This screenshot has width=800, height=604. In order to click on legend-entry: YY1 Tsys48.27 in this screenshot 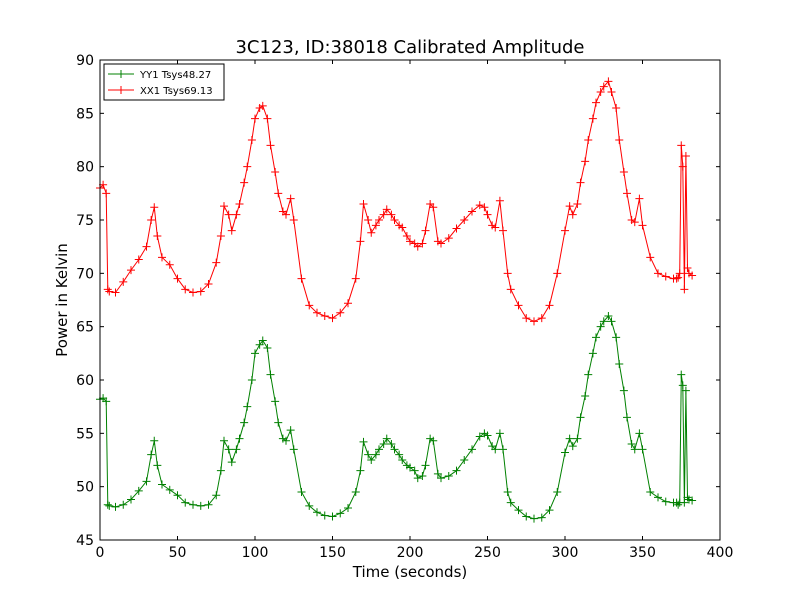, I will do `click(159, 75)`.